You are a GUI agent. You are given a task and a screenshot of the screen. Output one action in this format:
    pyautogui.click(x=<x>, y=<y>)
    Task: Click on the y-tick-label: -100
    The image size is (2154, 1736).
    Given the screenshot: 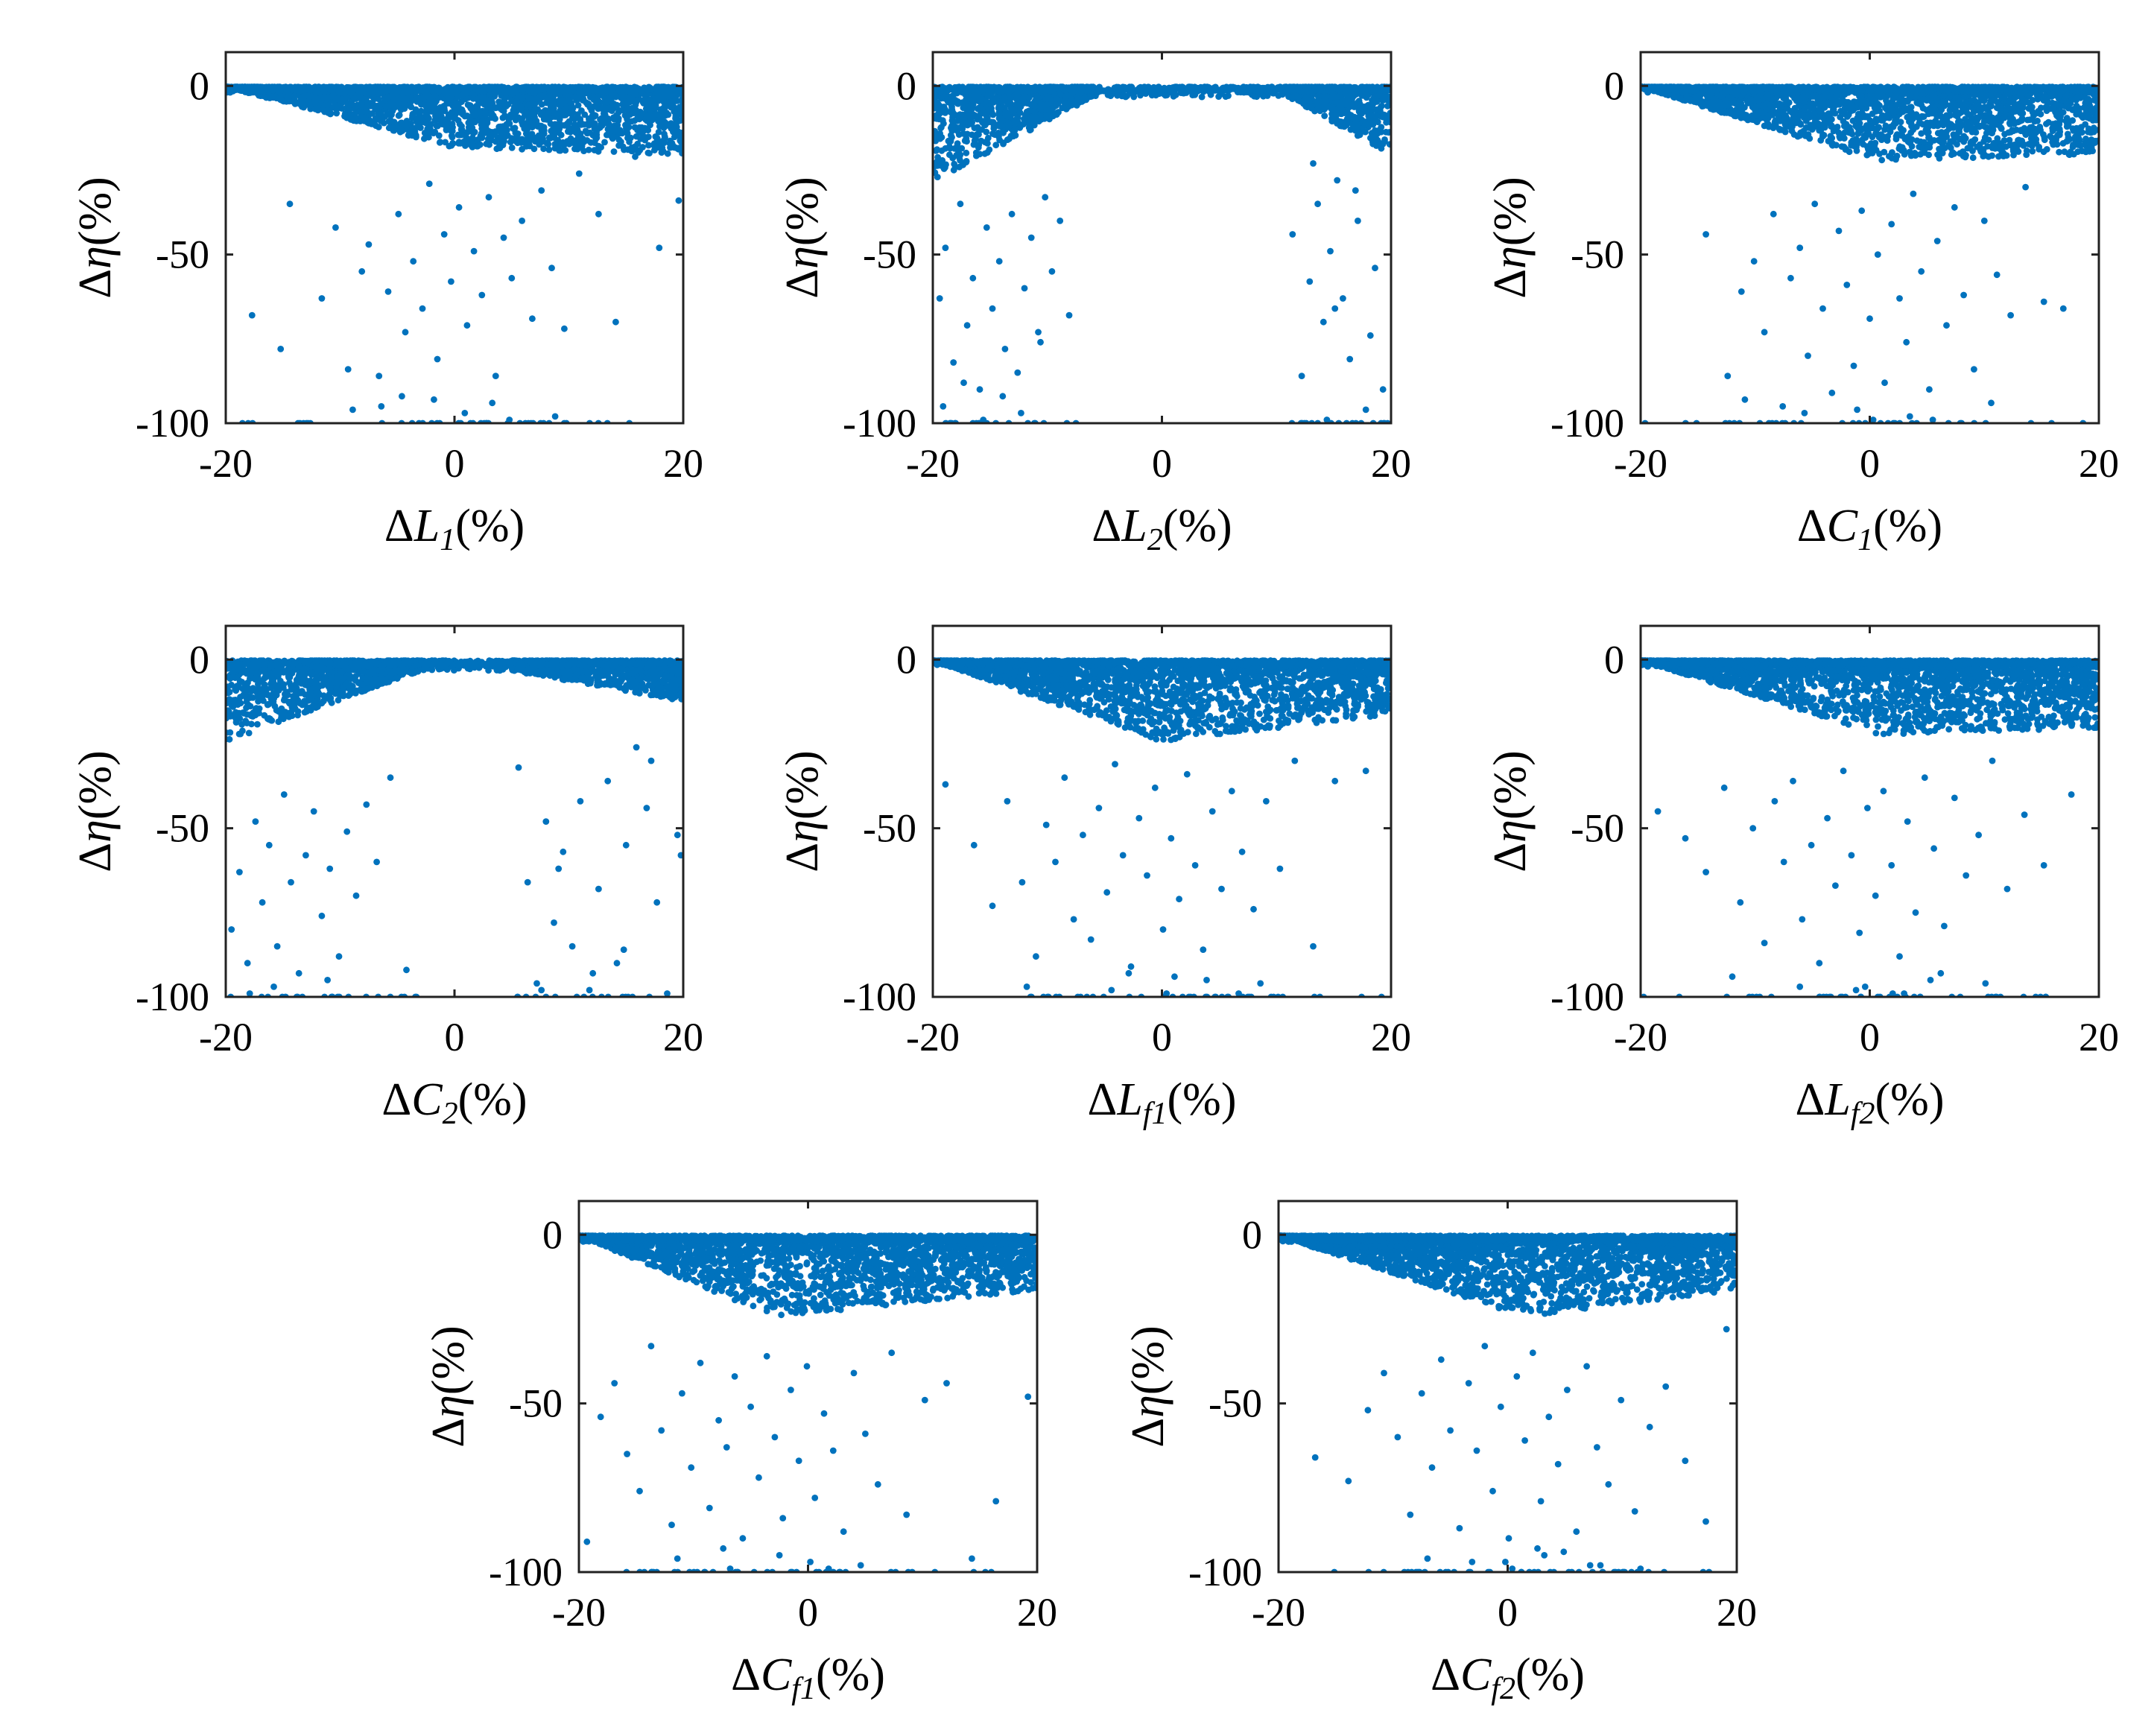 What is the action you would take?
    pyautogui.click(x=880, y=423)
    